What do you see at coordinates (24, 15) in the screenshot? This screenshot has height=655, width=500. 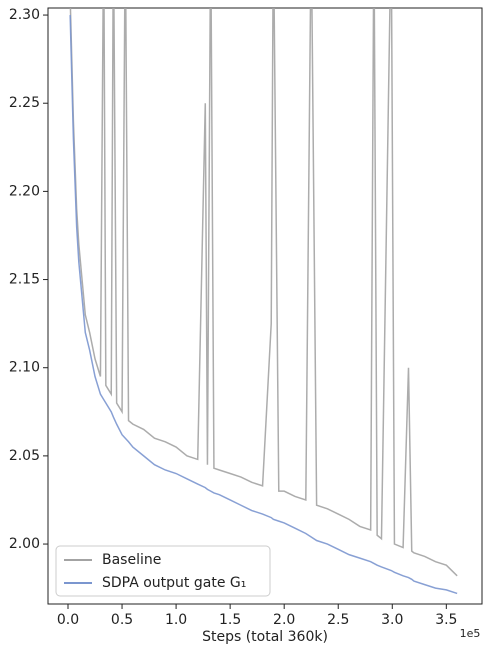 I see `y-tick-label: 2.30` at bounding box center [24, 15].